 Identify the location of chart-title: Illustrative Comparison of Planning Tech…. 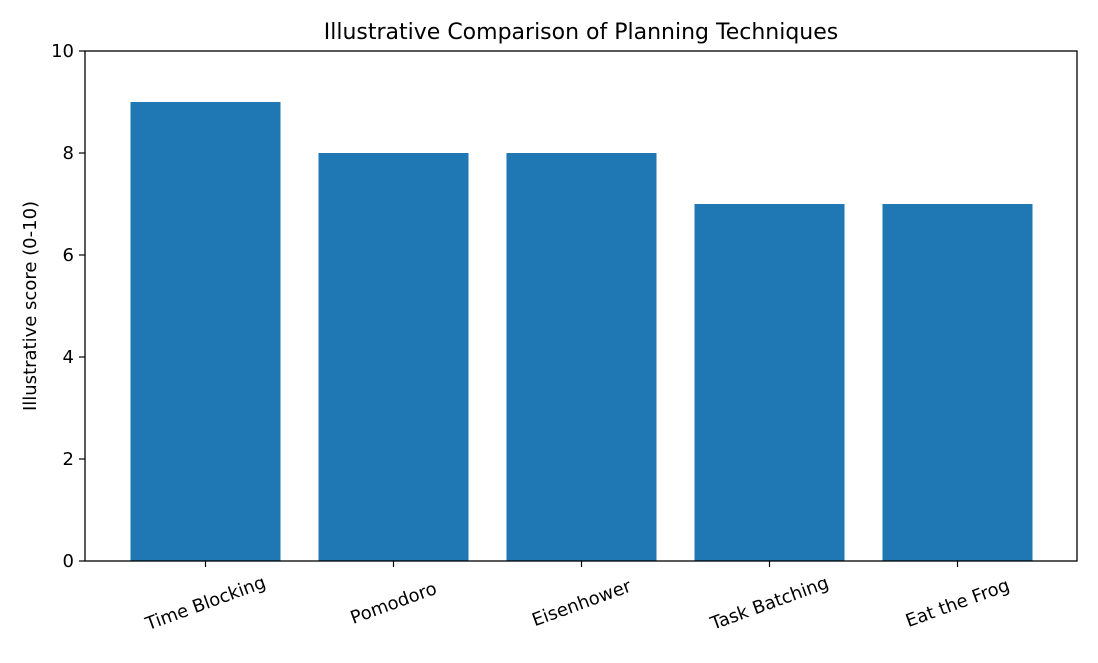
(581, 32).